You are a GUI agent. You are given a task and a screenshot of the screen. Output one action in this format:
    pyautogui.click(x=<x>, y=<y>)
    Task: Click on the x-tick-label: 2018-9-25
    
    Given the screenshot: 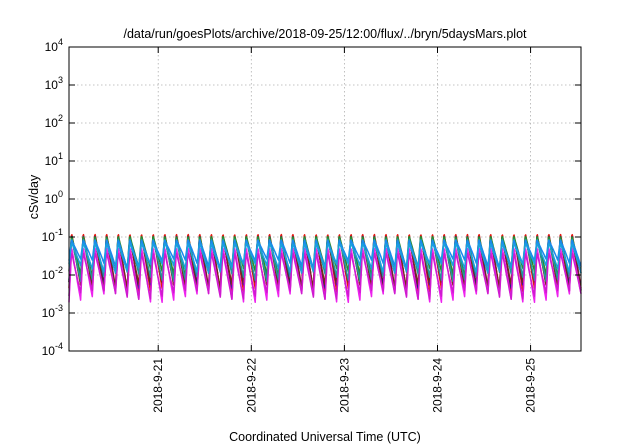 What is the action you would take?
    pyautogui.click(x=531, y=385)
    